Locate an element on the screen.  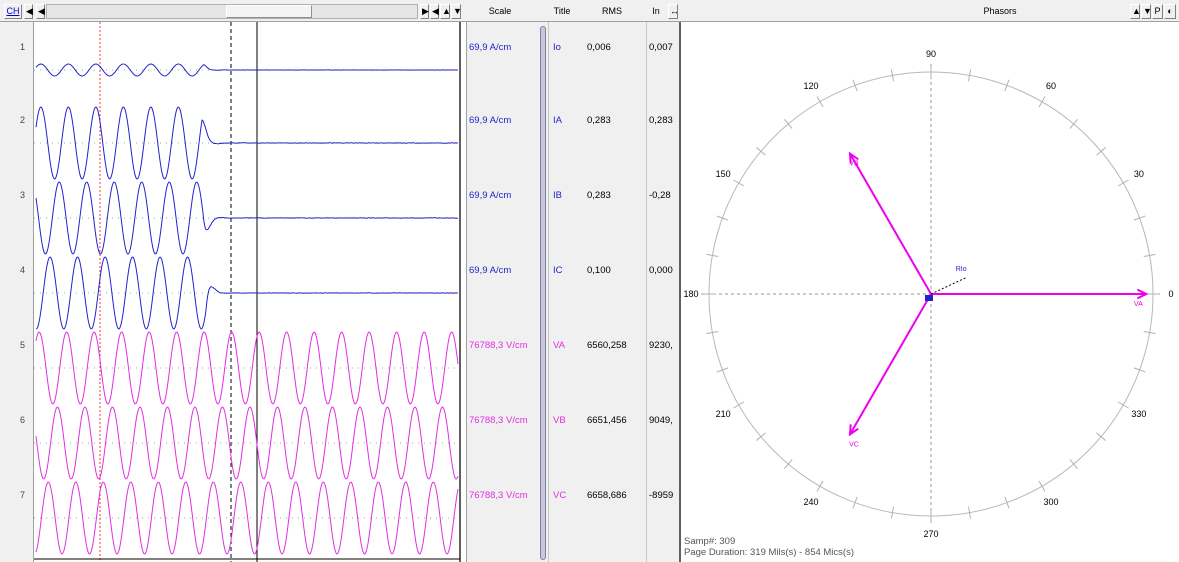
title-column-header: Title is located at coordinates (562, 11).